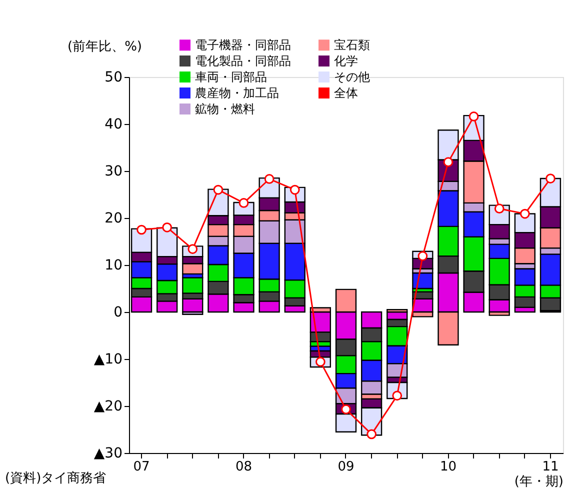 The width and height of the screenshot is (571, 491). What do you see at coordinates (108, 454) in the screenshot?
I see `y-tick-label: ▲30` at bounding box center [108, 454].